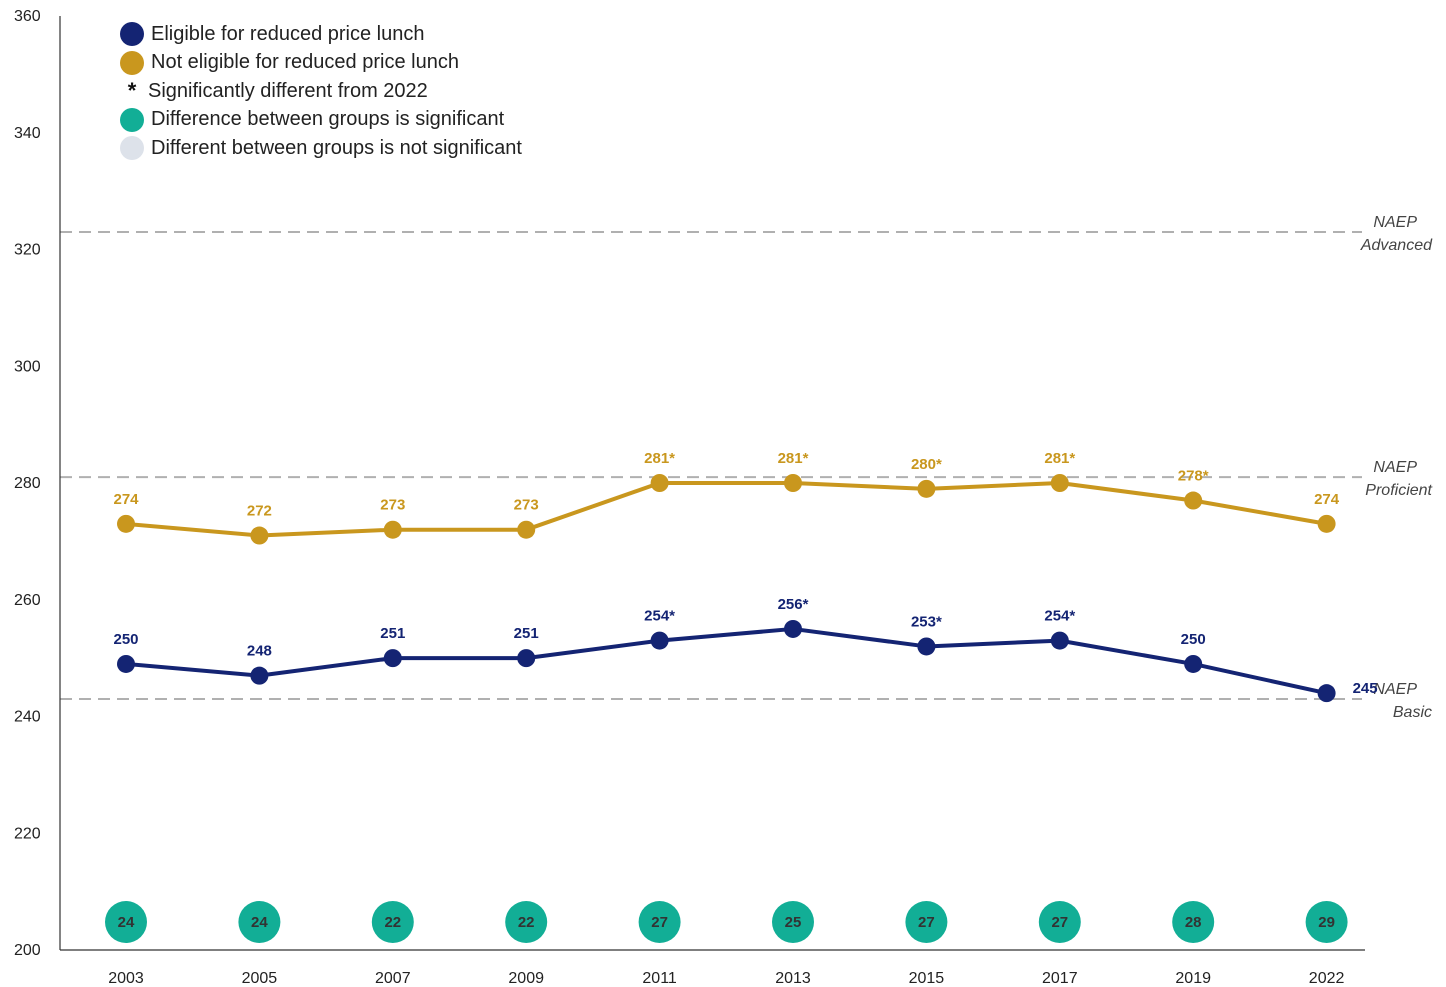 The height and width of the screenshot is (987, 1446). Describe the element at coordinates (259, 651) in the screenshot. I see `data-label: 248` at that location.